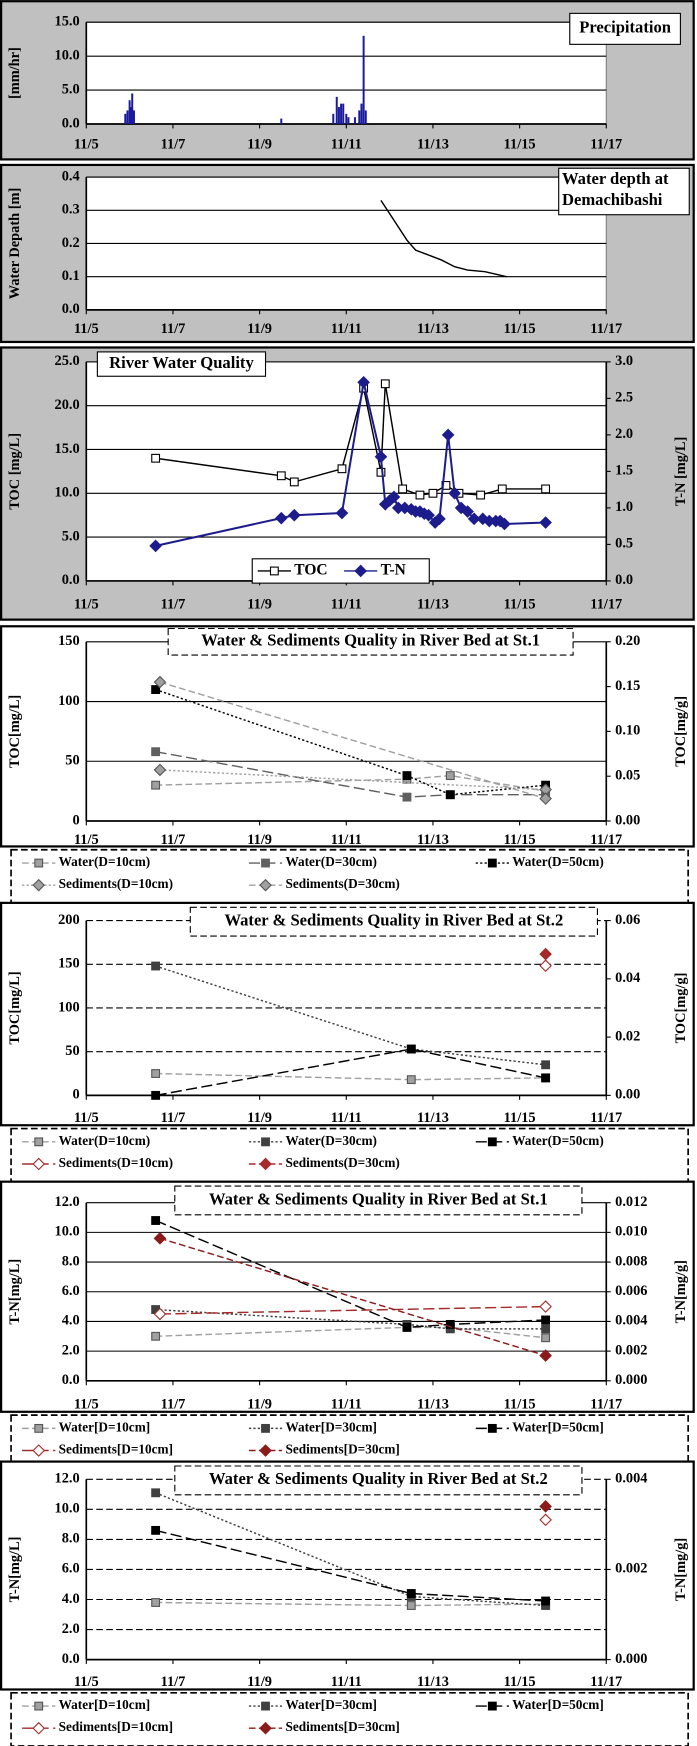 The width and height of the screenshot is (697, 1746). Describe the element at coordinates (558, 861) in the screenshot. I see `legend-label: Water(D=50cm)` at that location.